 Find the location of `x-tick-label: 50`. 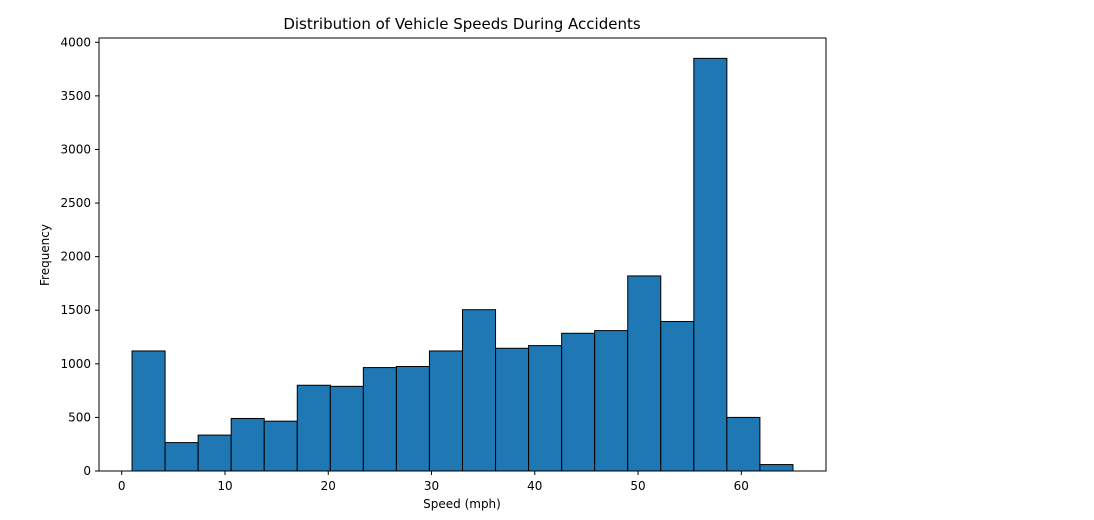

x-tick-label: 50 is located at coordinates (637, 486).